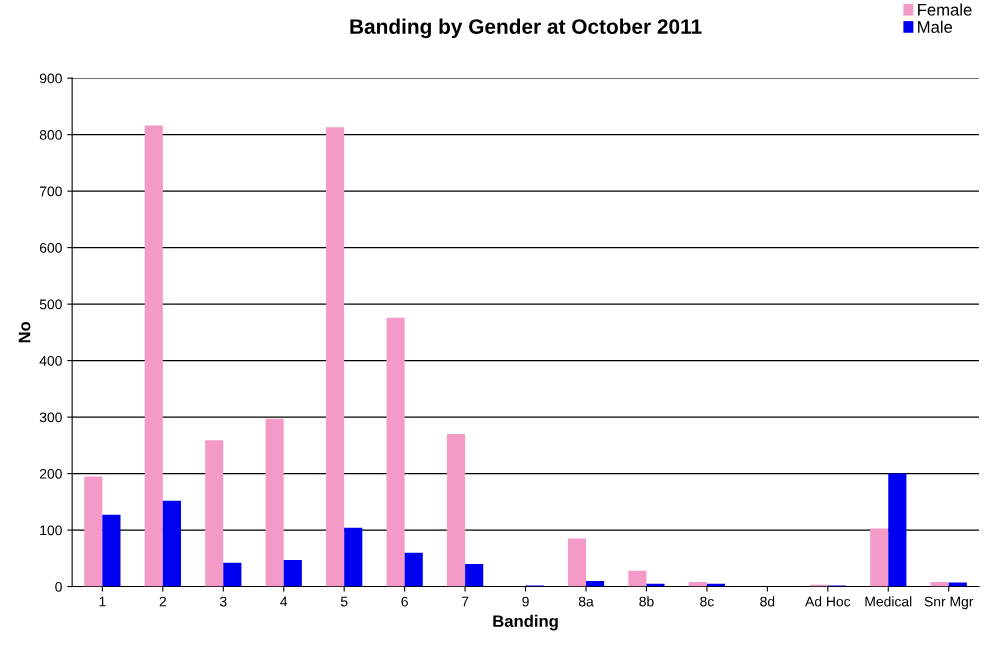 This screenshot has width=1002, height=646. Describe the element at coordinates (344, 601) in the screenshot. I see `x-tick-label: 5` at that location.